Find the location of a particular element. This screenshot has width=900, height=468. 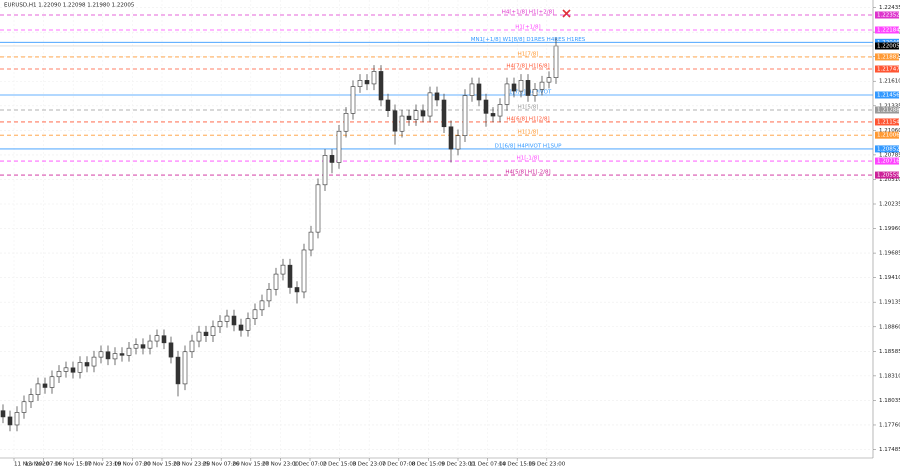

level-label: H1[5/8] is located at coordinates (528, 107).